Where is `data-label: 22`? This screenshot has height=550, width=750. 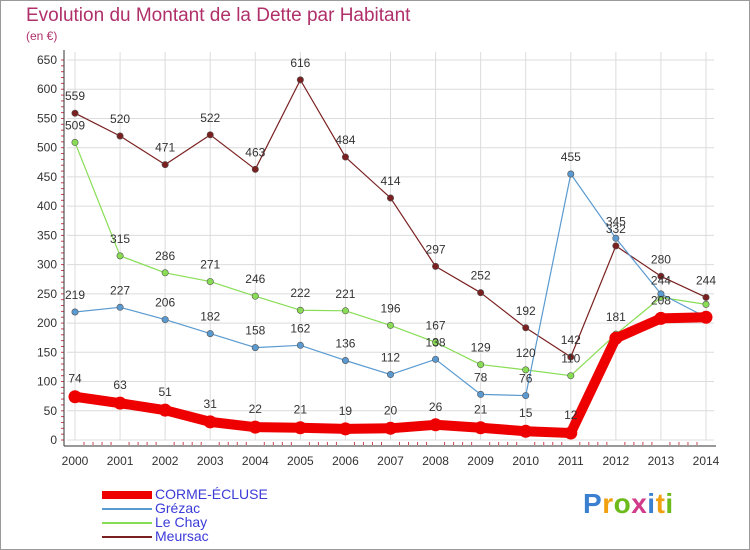
data-label: 22 is located at coordinates (256, 409).